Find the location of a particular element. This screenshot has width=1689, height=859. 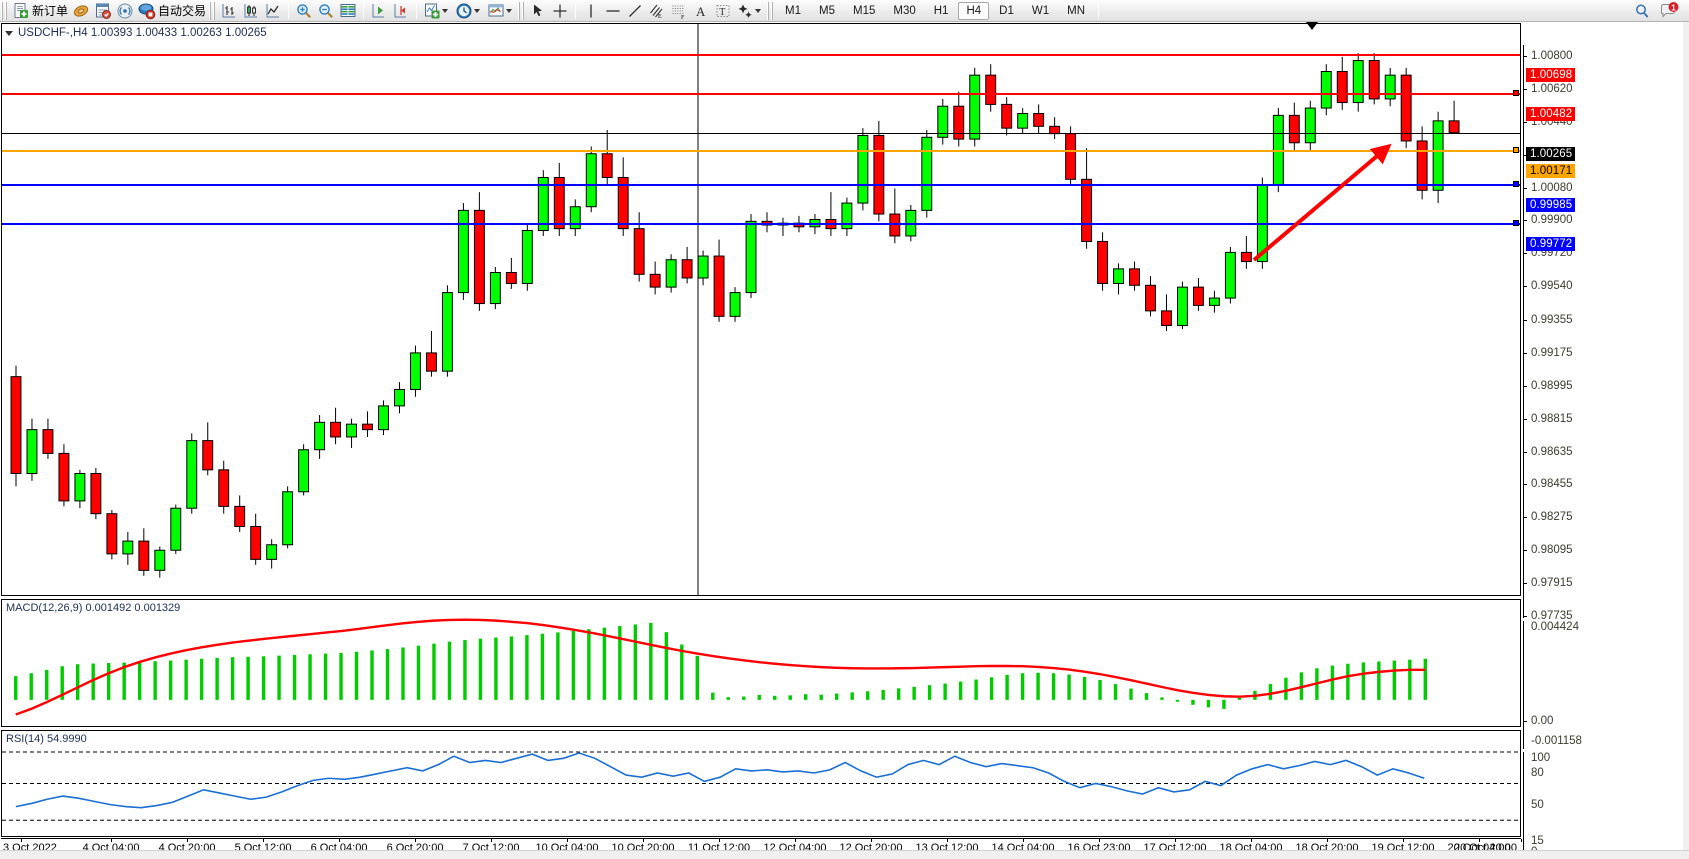

candlestick-chart-button is located at coordinates (251, 11).